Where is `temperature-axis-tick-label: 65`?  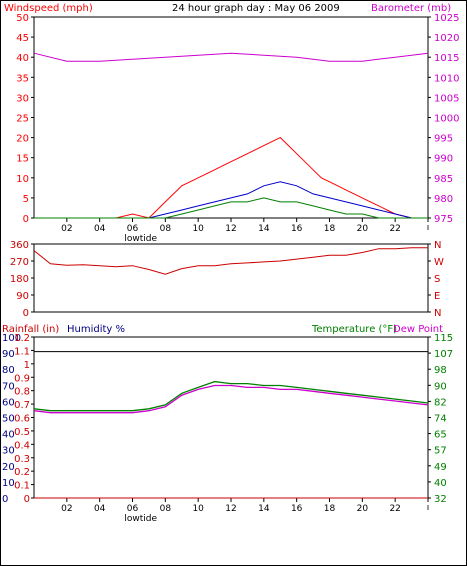 temperature-axis-tick-label: 65 is located at coordinates (440, 435).